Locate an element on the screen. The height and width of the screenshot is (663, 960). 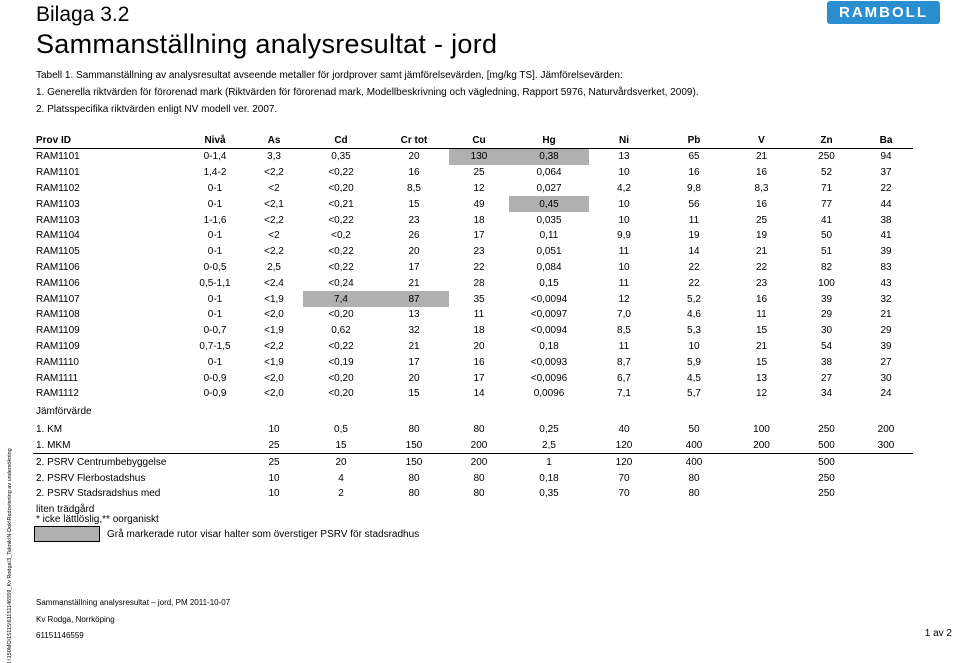
column-header: Hg is located at coordinates (549, 141).